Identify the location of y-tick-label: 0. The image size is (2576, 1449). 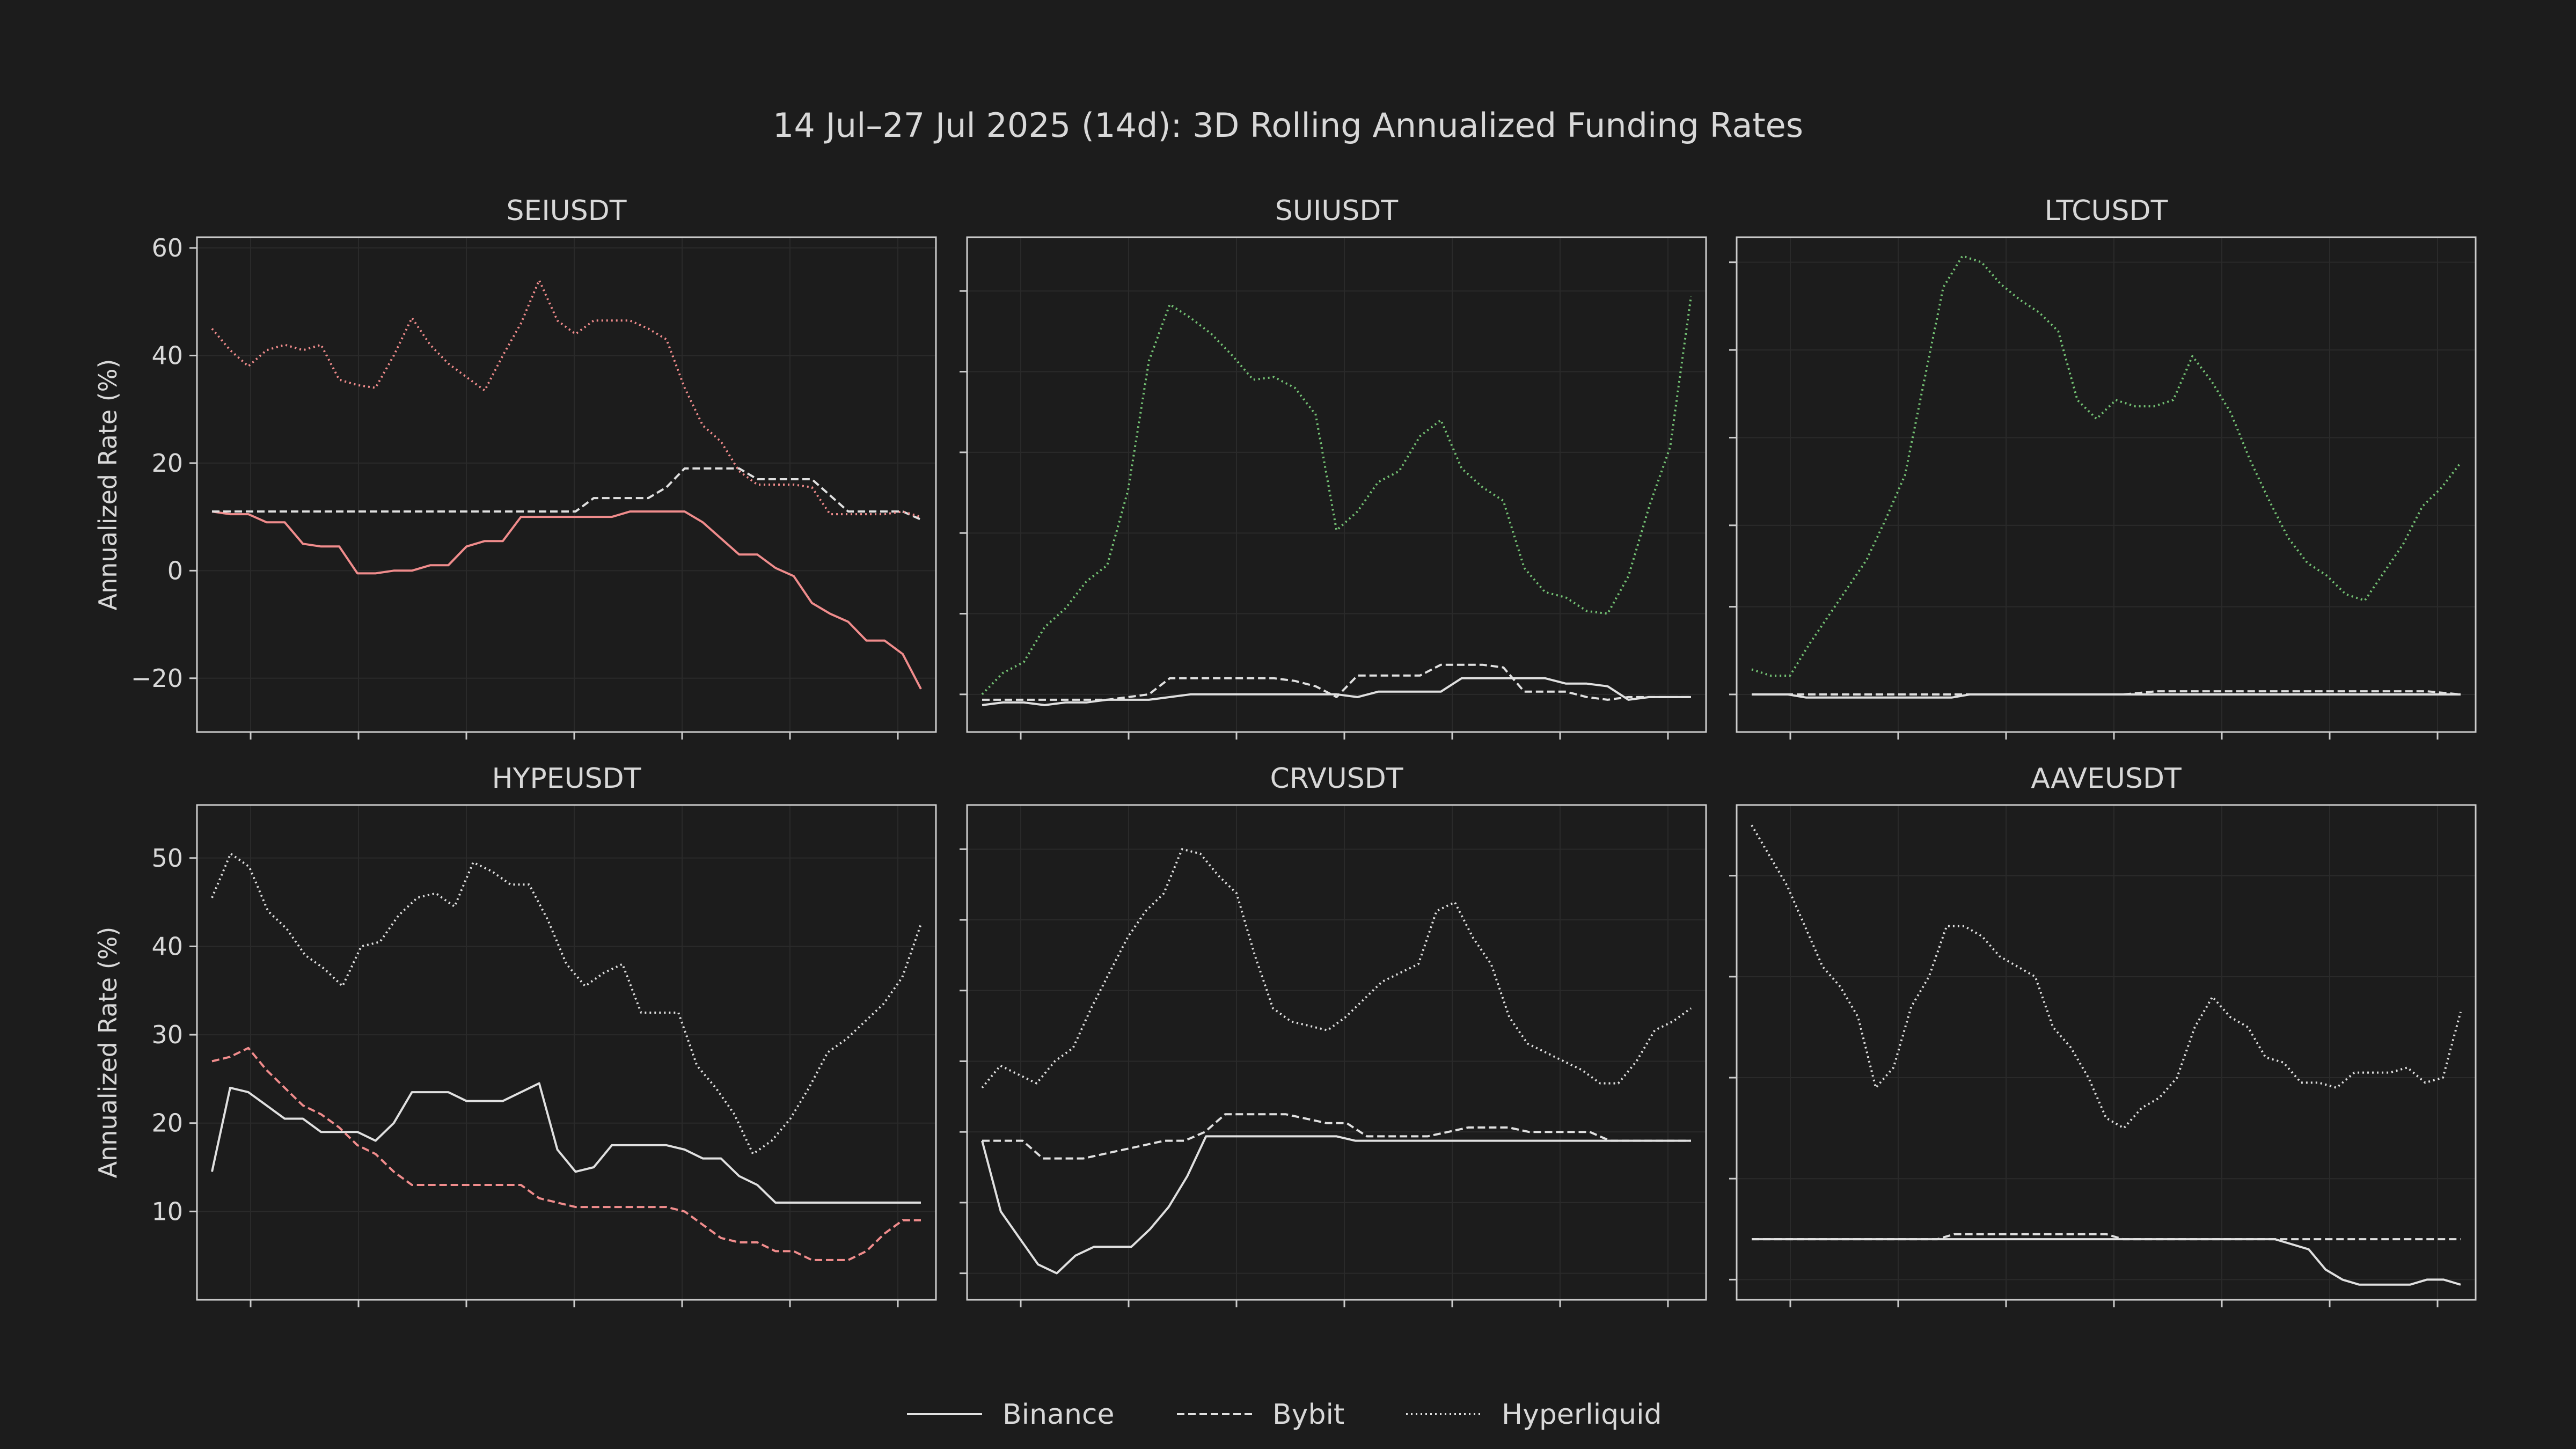
(175, 570).